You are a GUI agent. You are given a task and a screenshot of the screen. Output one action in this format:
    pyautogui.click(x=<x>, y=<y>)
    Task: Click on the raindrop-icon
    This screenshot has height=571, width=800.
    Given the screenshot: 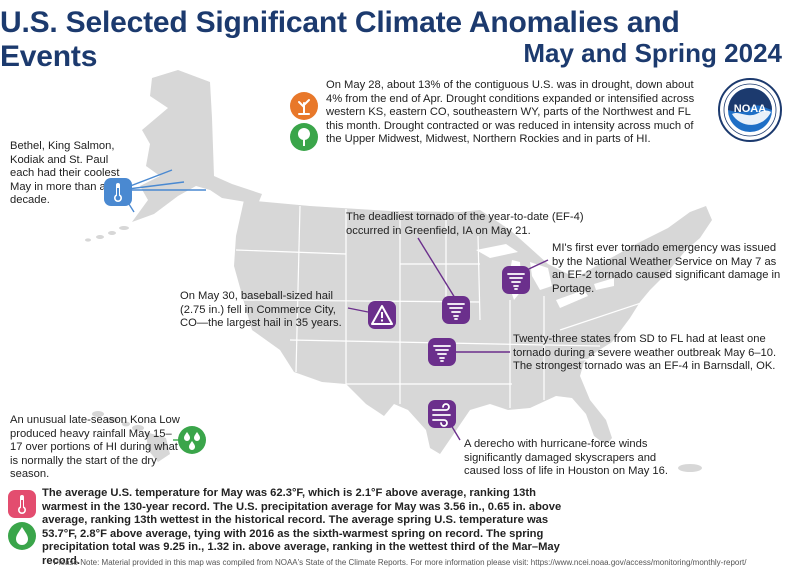 What is the action you would take?
    pyautogui.click(x=22, y=536)
    